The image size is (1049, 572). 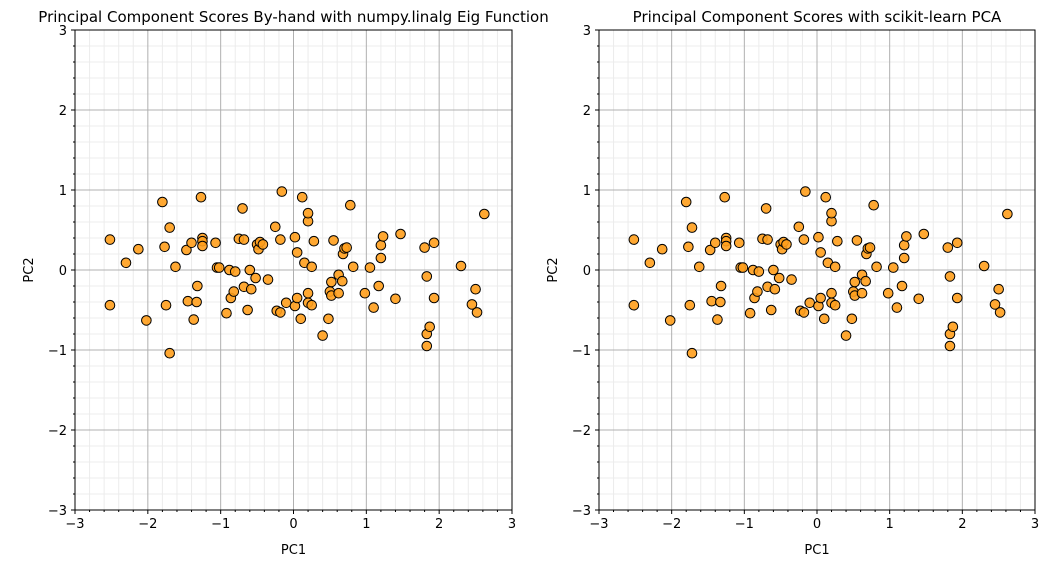 What do you see at coordinates (293, 550) in the screenshot?
I see `x-axis-label: PC1` at bounding box center [293, 550].